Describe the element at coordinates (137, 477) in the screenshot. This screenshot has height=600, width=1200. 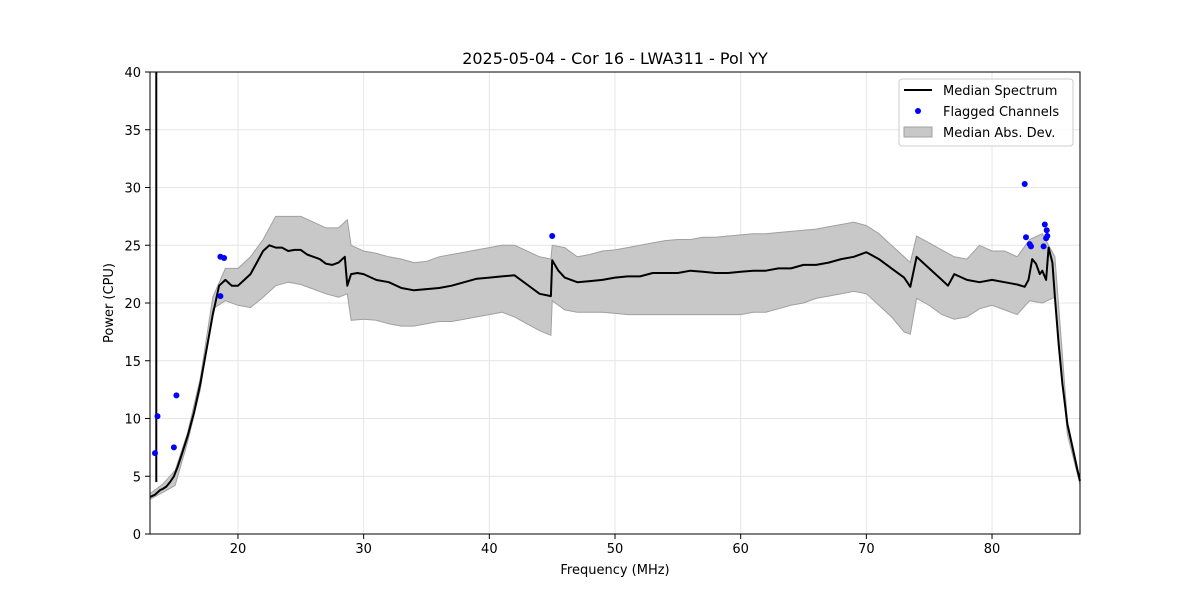
I see `y-tick-label: 5` at that location.